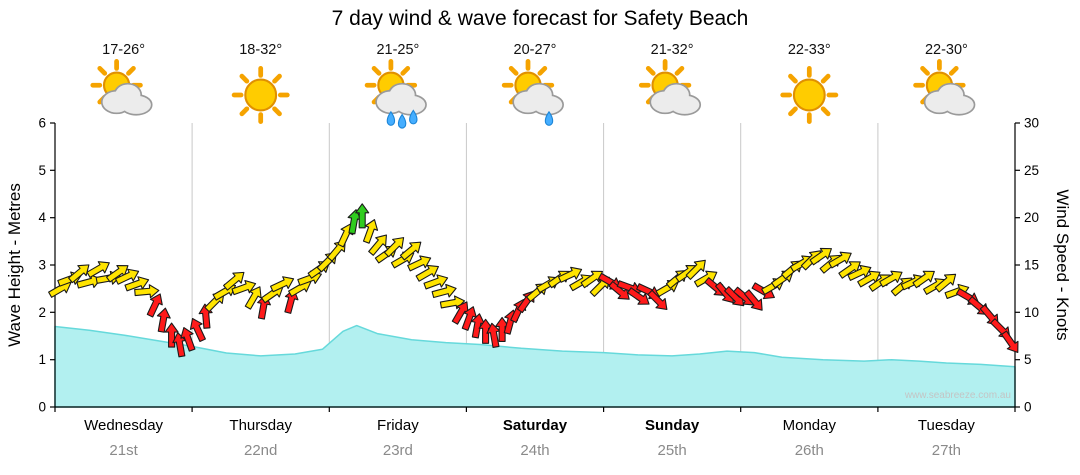 The height and width of the screenshot is (475, 1080). What do you see at coordinates (42, 407) in the screenshot?
I see `left-tick-label: 0` at bounding box center [42, 407].